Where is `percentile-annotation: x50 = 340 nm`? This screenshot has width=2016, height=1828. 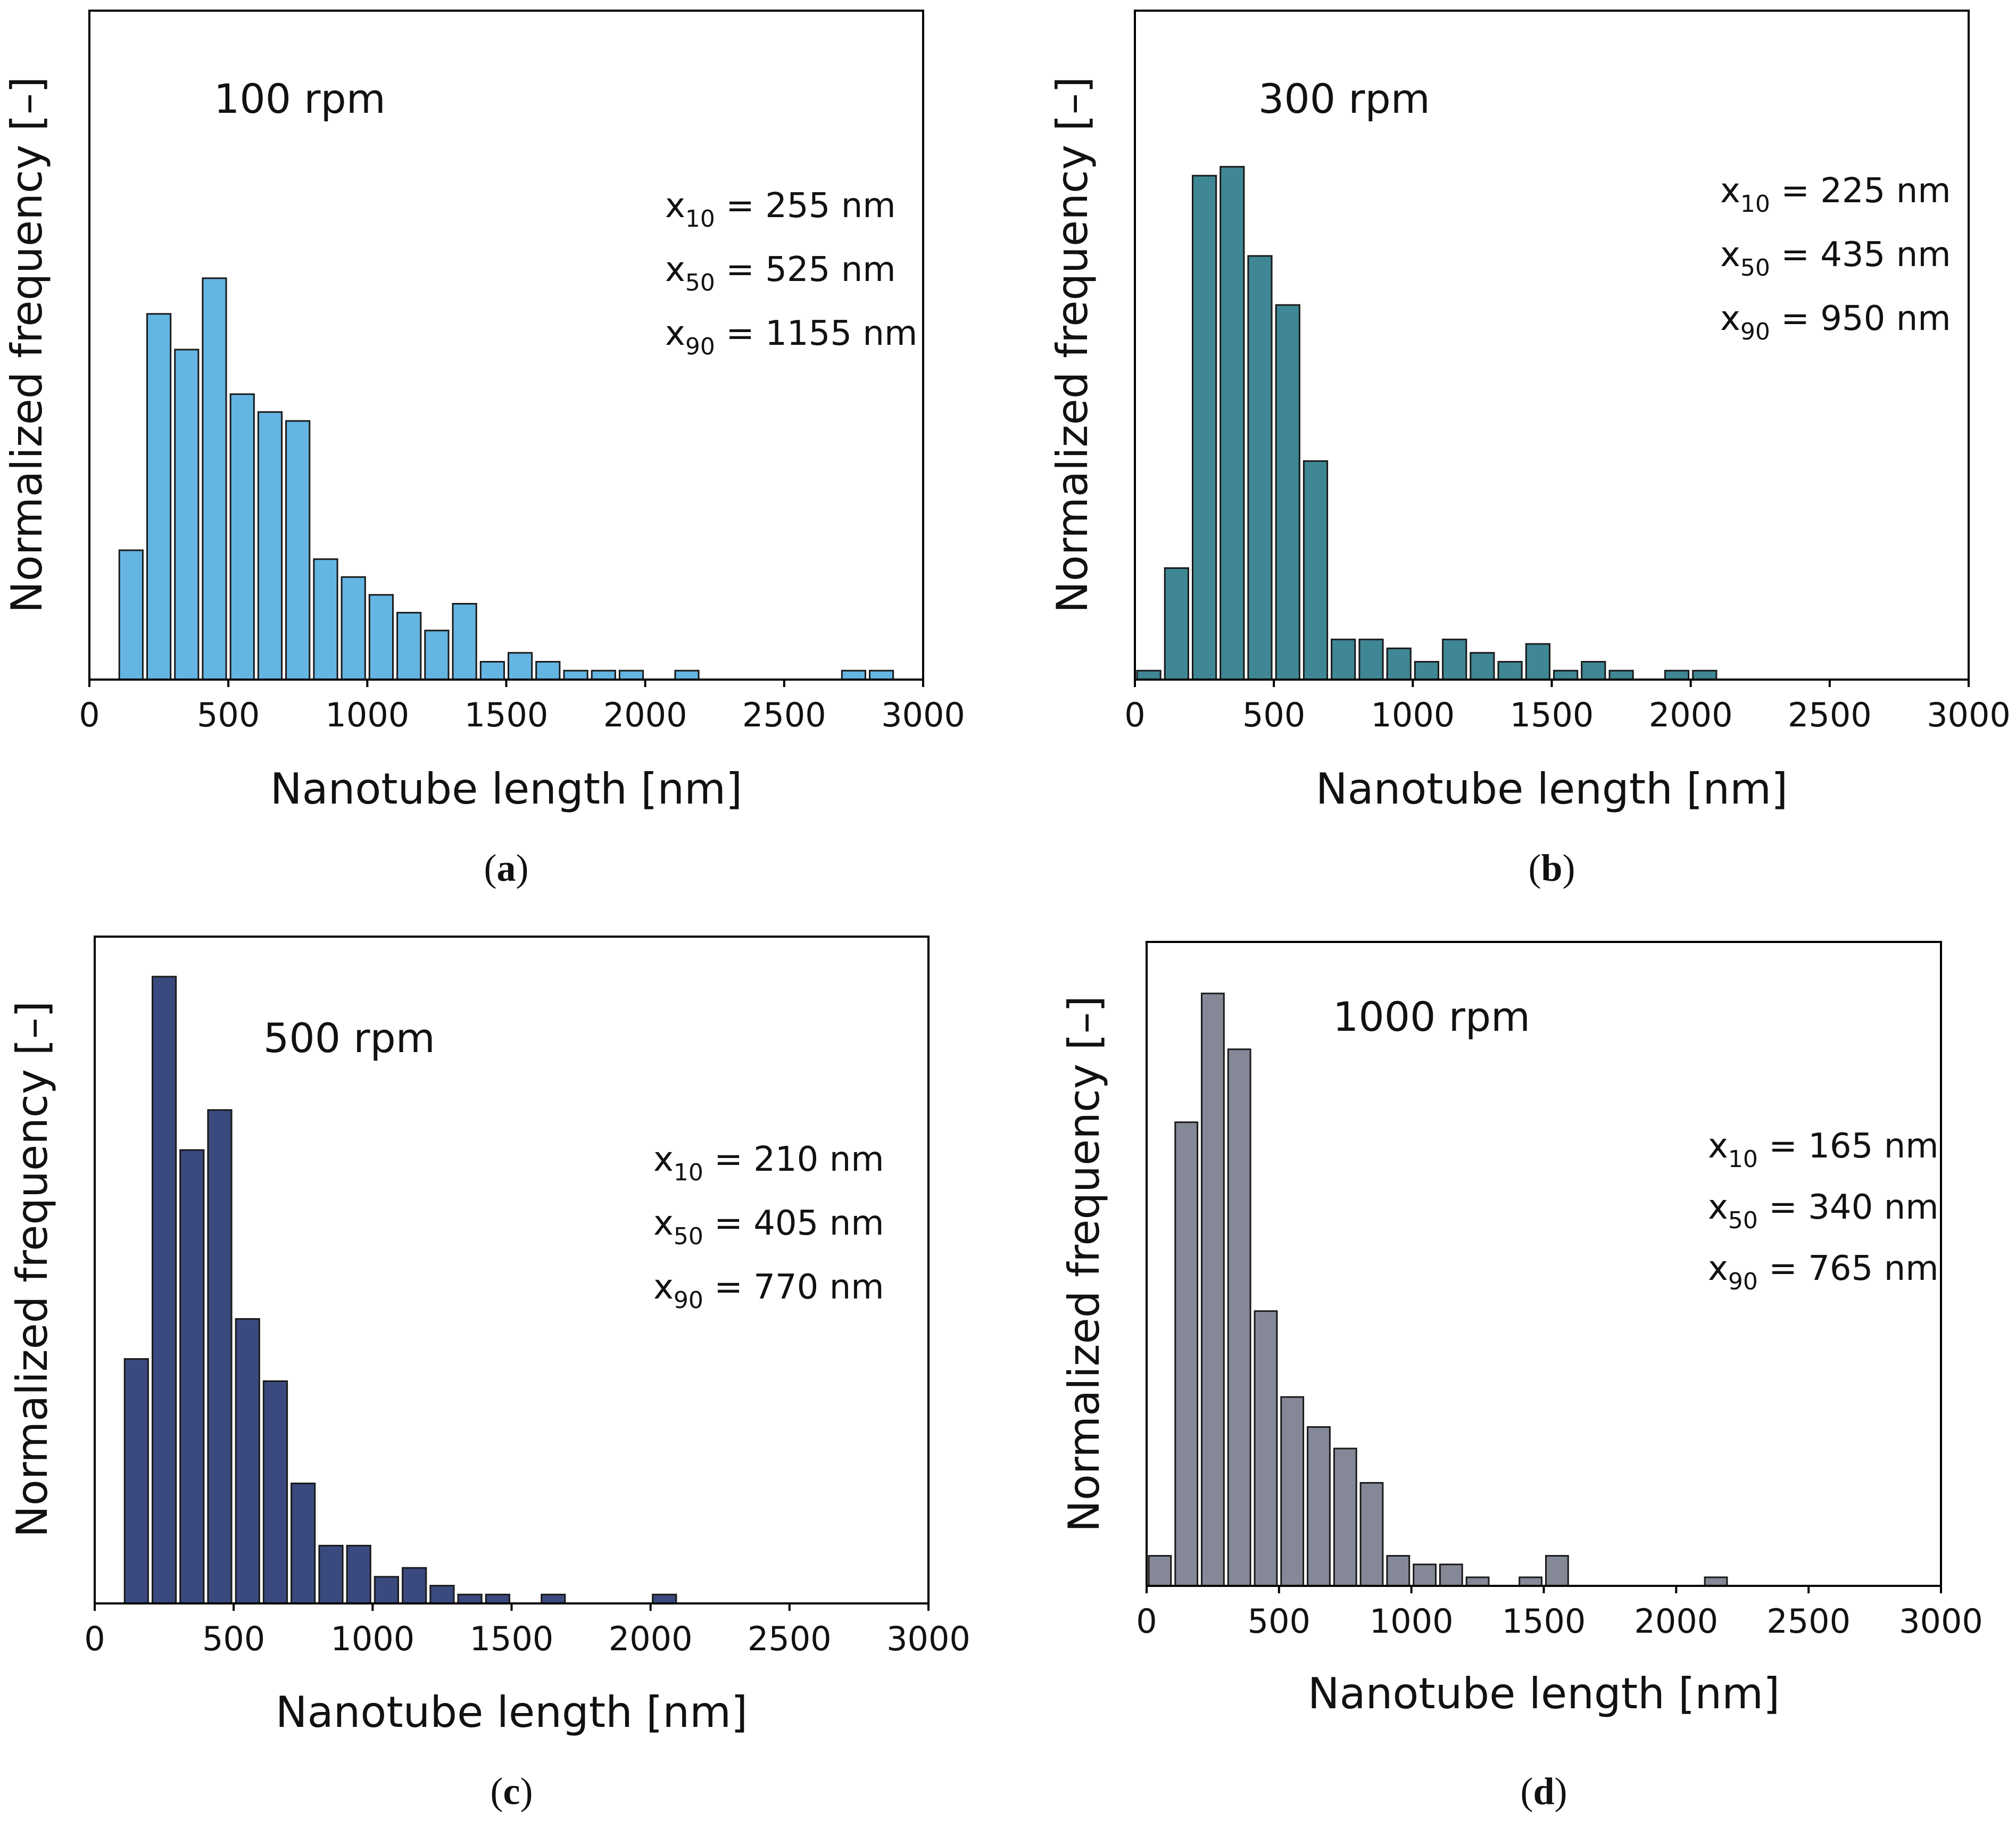
percentile-annotation: x50 = 340 nm is located at coordinates (1823, 1211).